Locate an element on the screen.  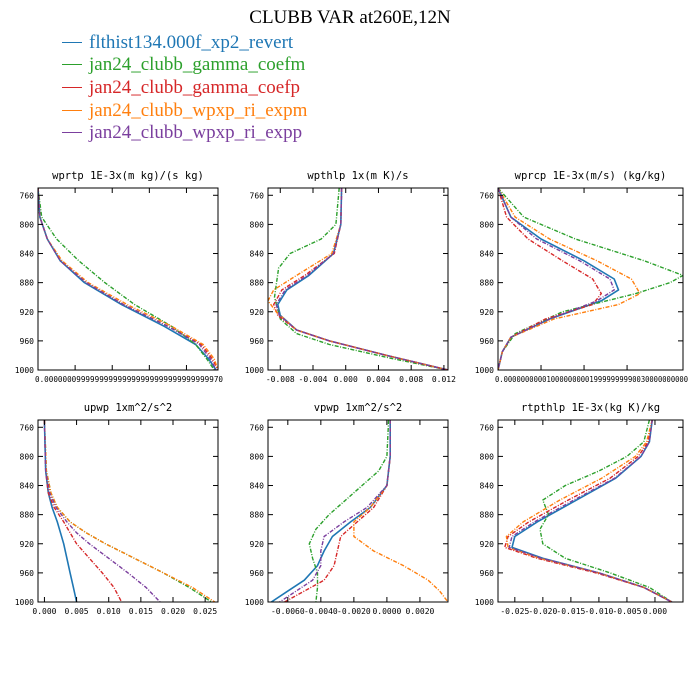
legend-item: flthist134.000f_xp2_revert is located at coordinates (184, 42).